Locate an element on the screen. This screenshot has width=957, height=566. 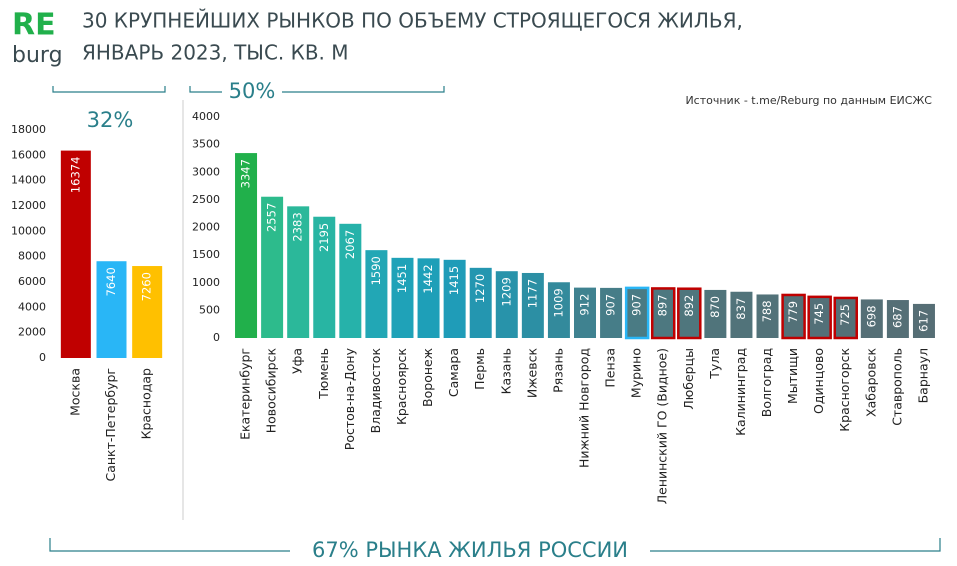
value-label: 617 is located at coordinates (923, 321).